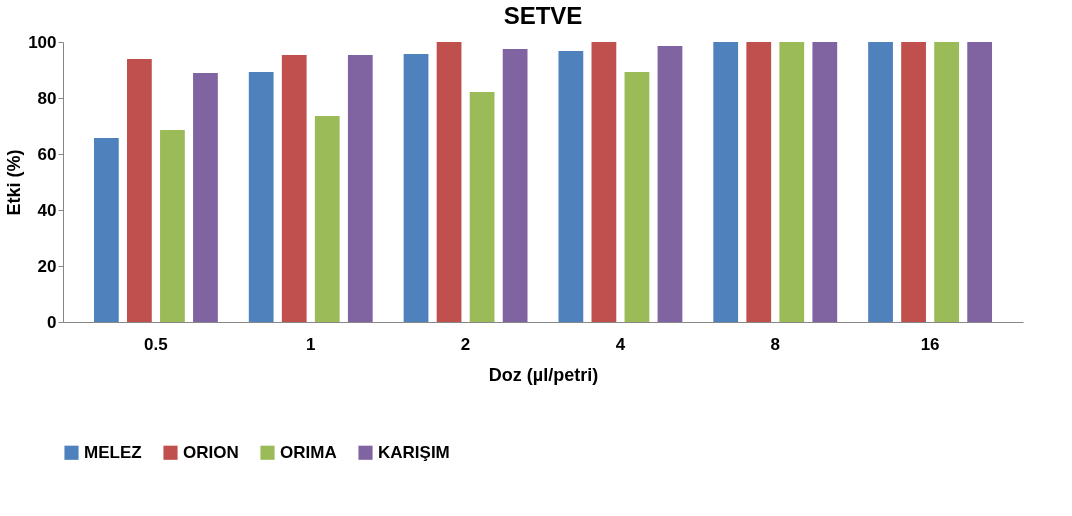  Describe the element at coordinates (311, 344) in the screenshot. I see `x-tick-label: 1` at that location.